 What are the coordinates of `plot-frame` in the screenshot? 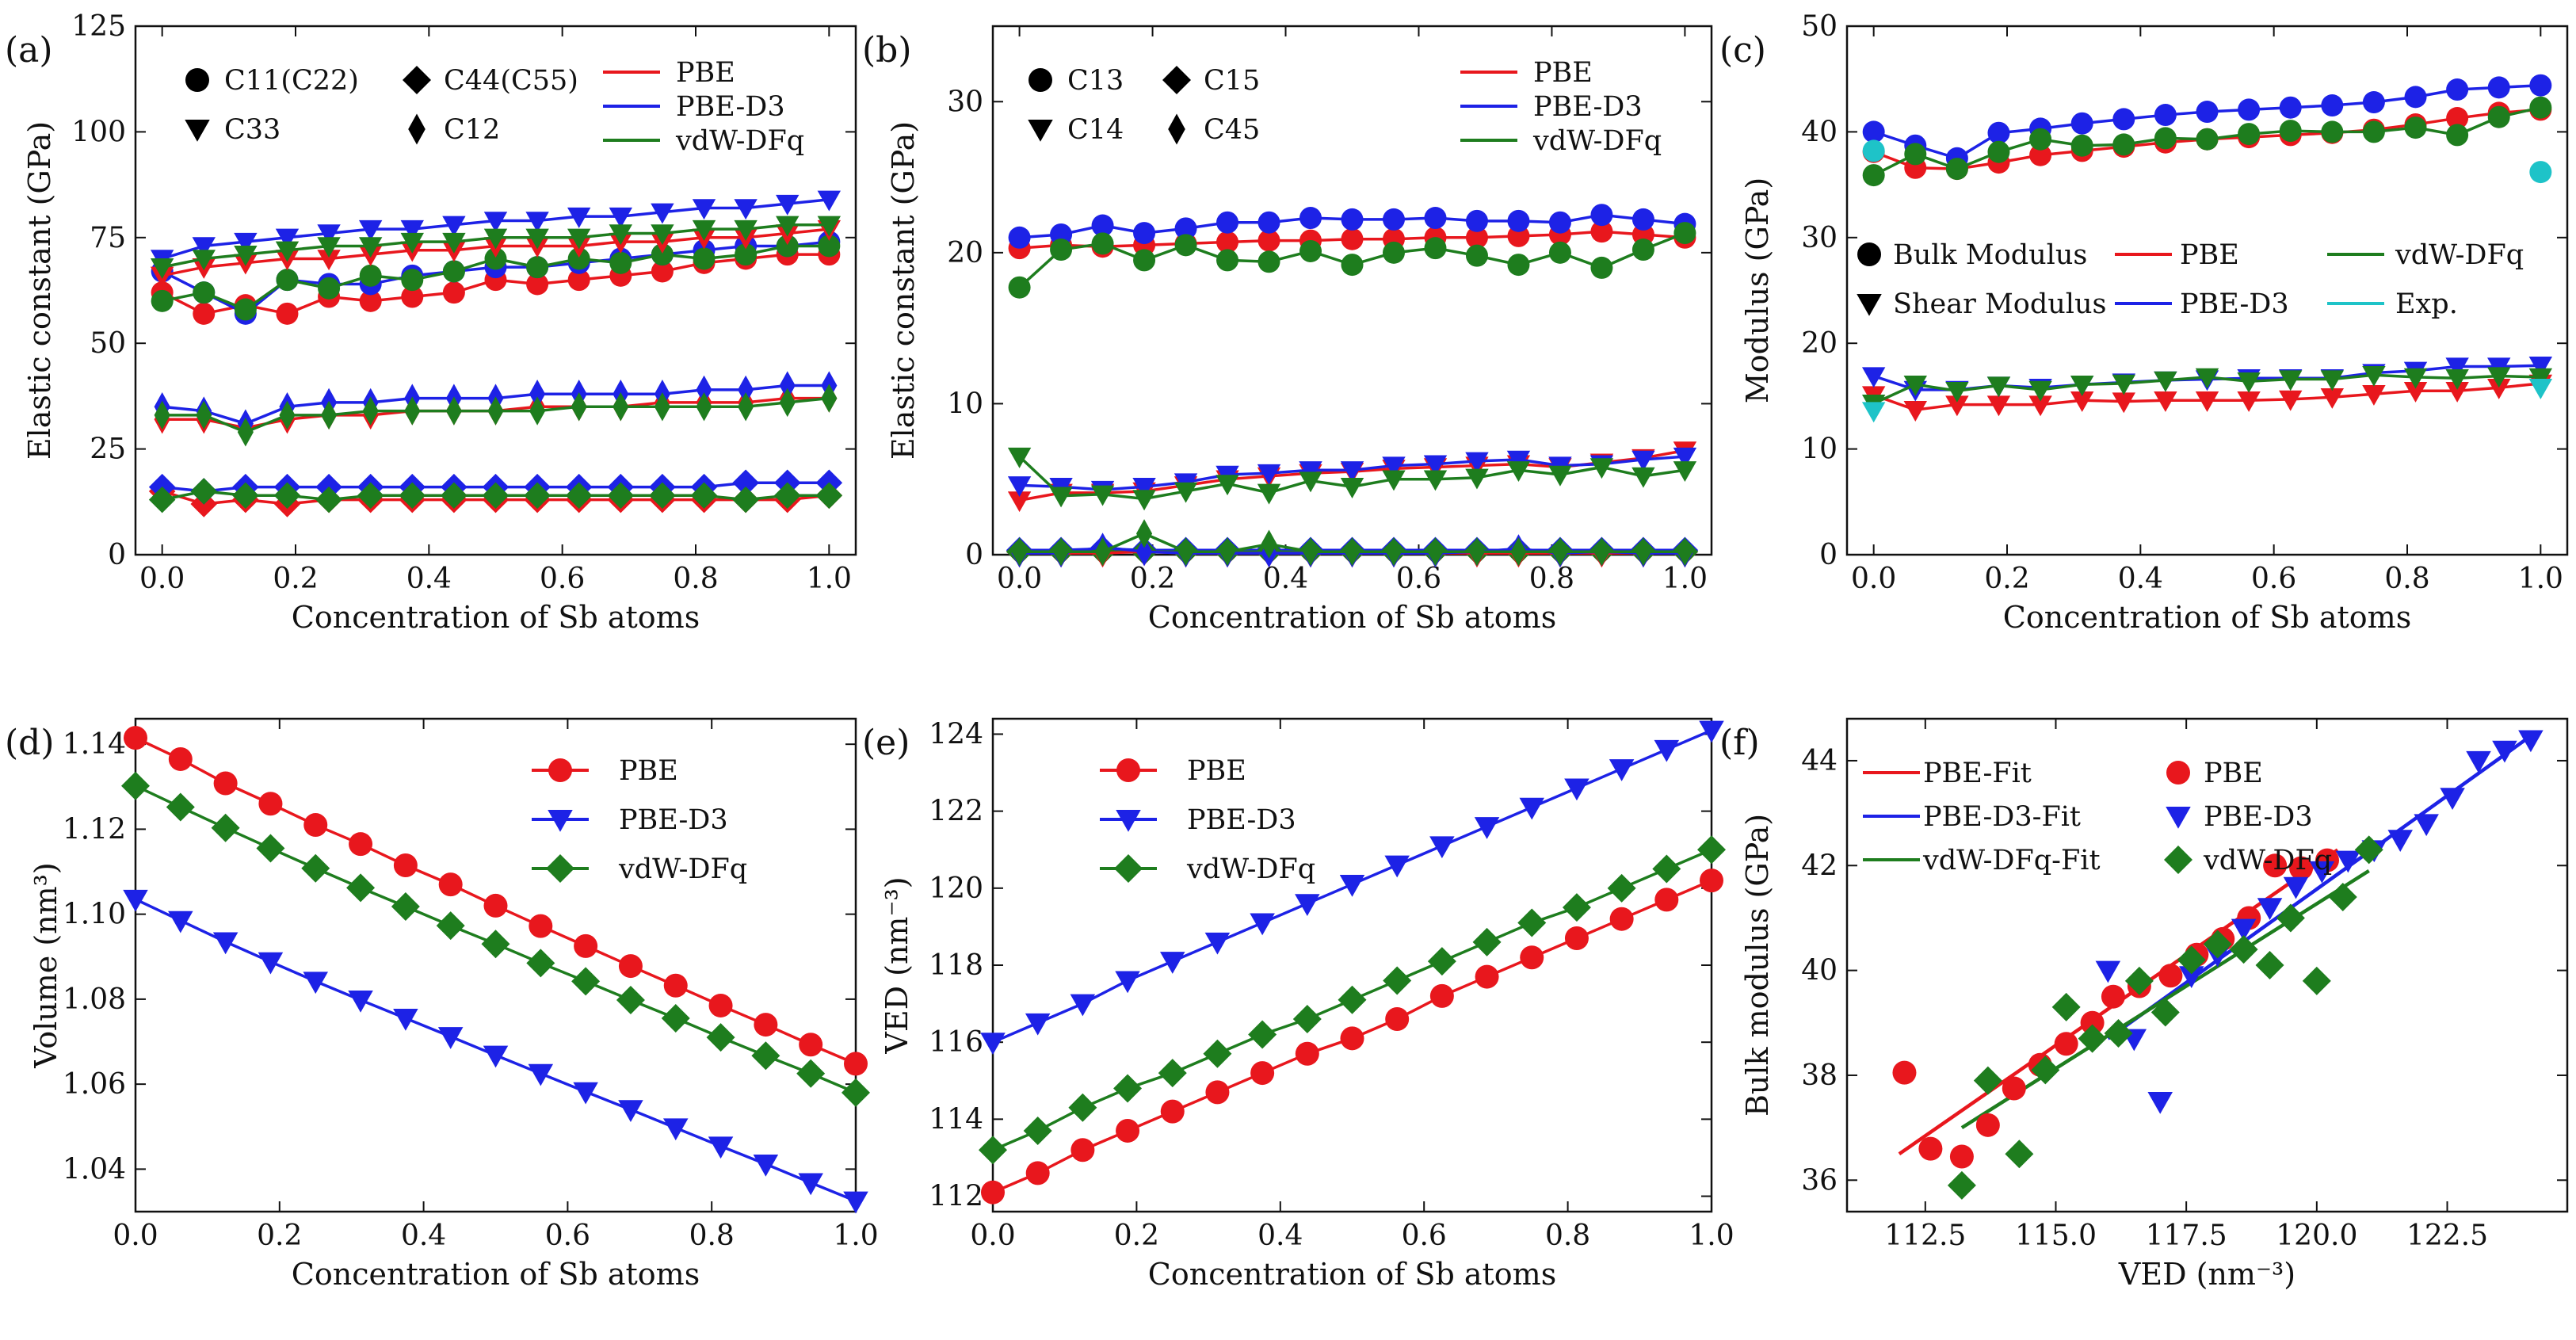 It's located at (2207, 290).